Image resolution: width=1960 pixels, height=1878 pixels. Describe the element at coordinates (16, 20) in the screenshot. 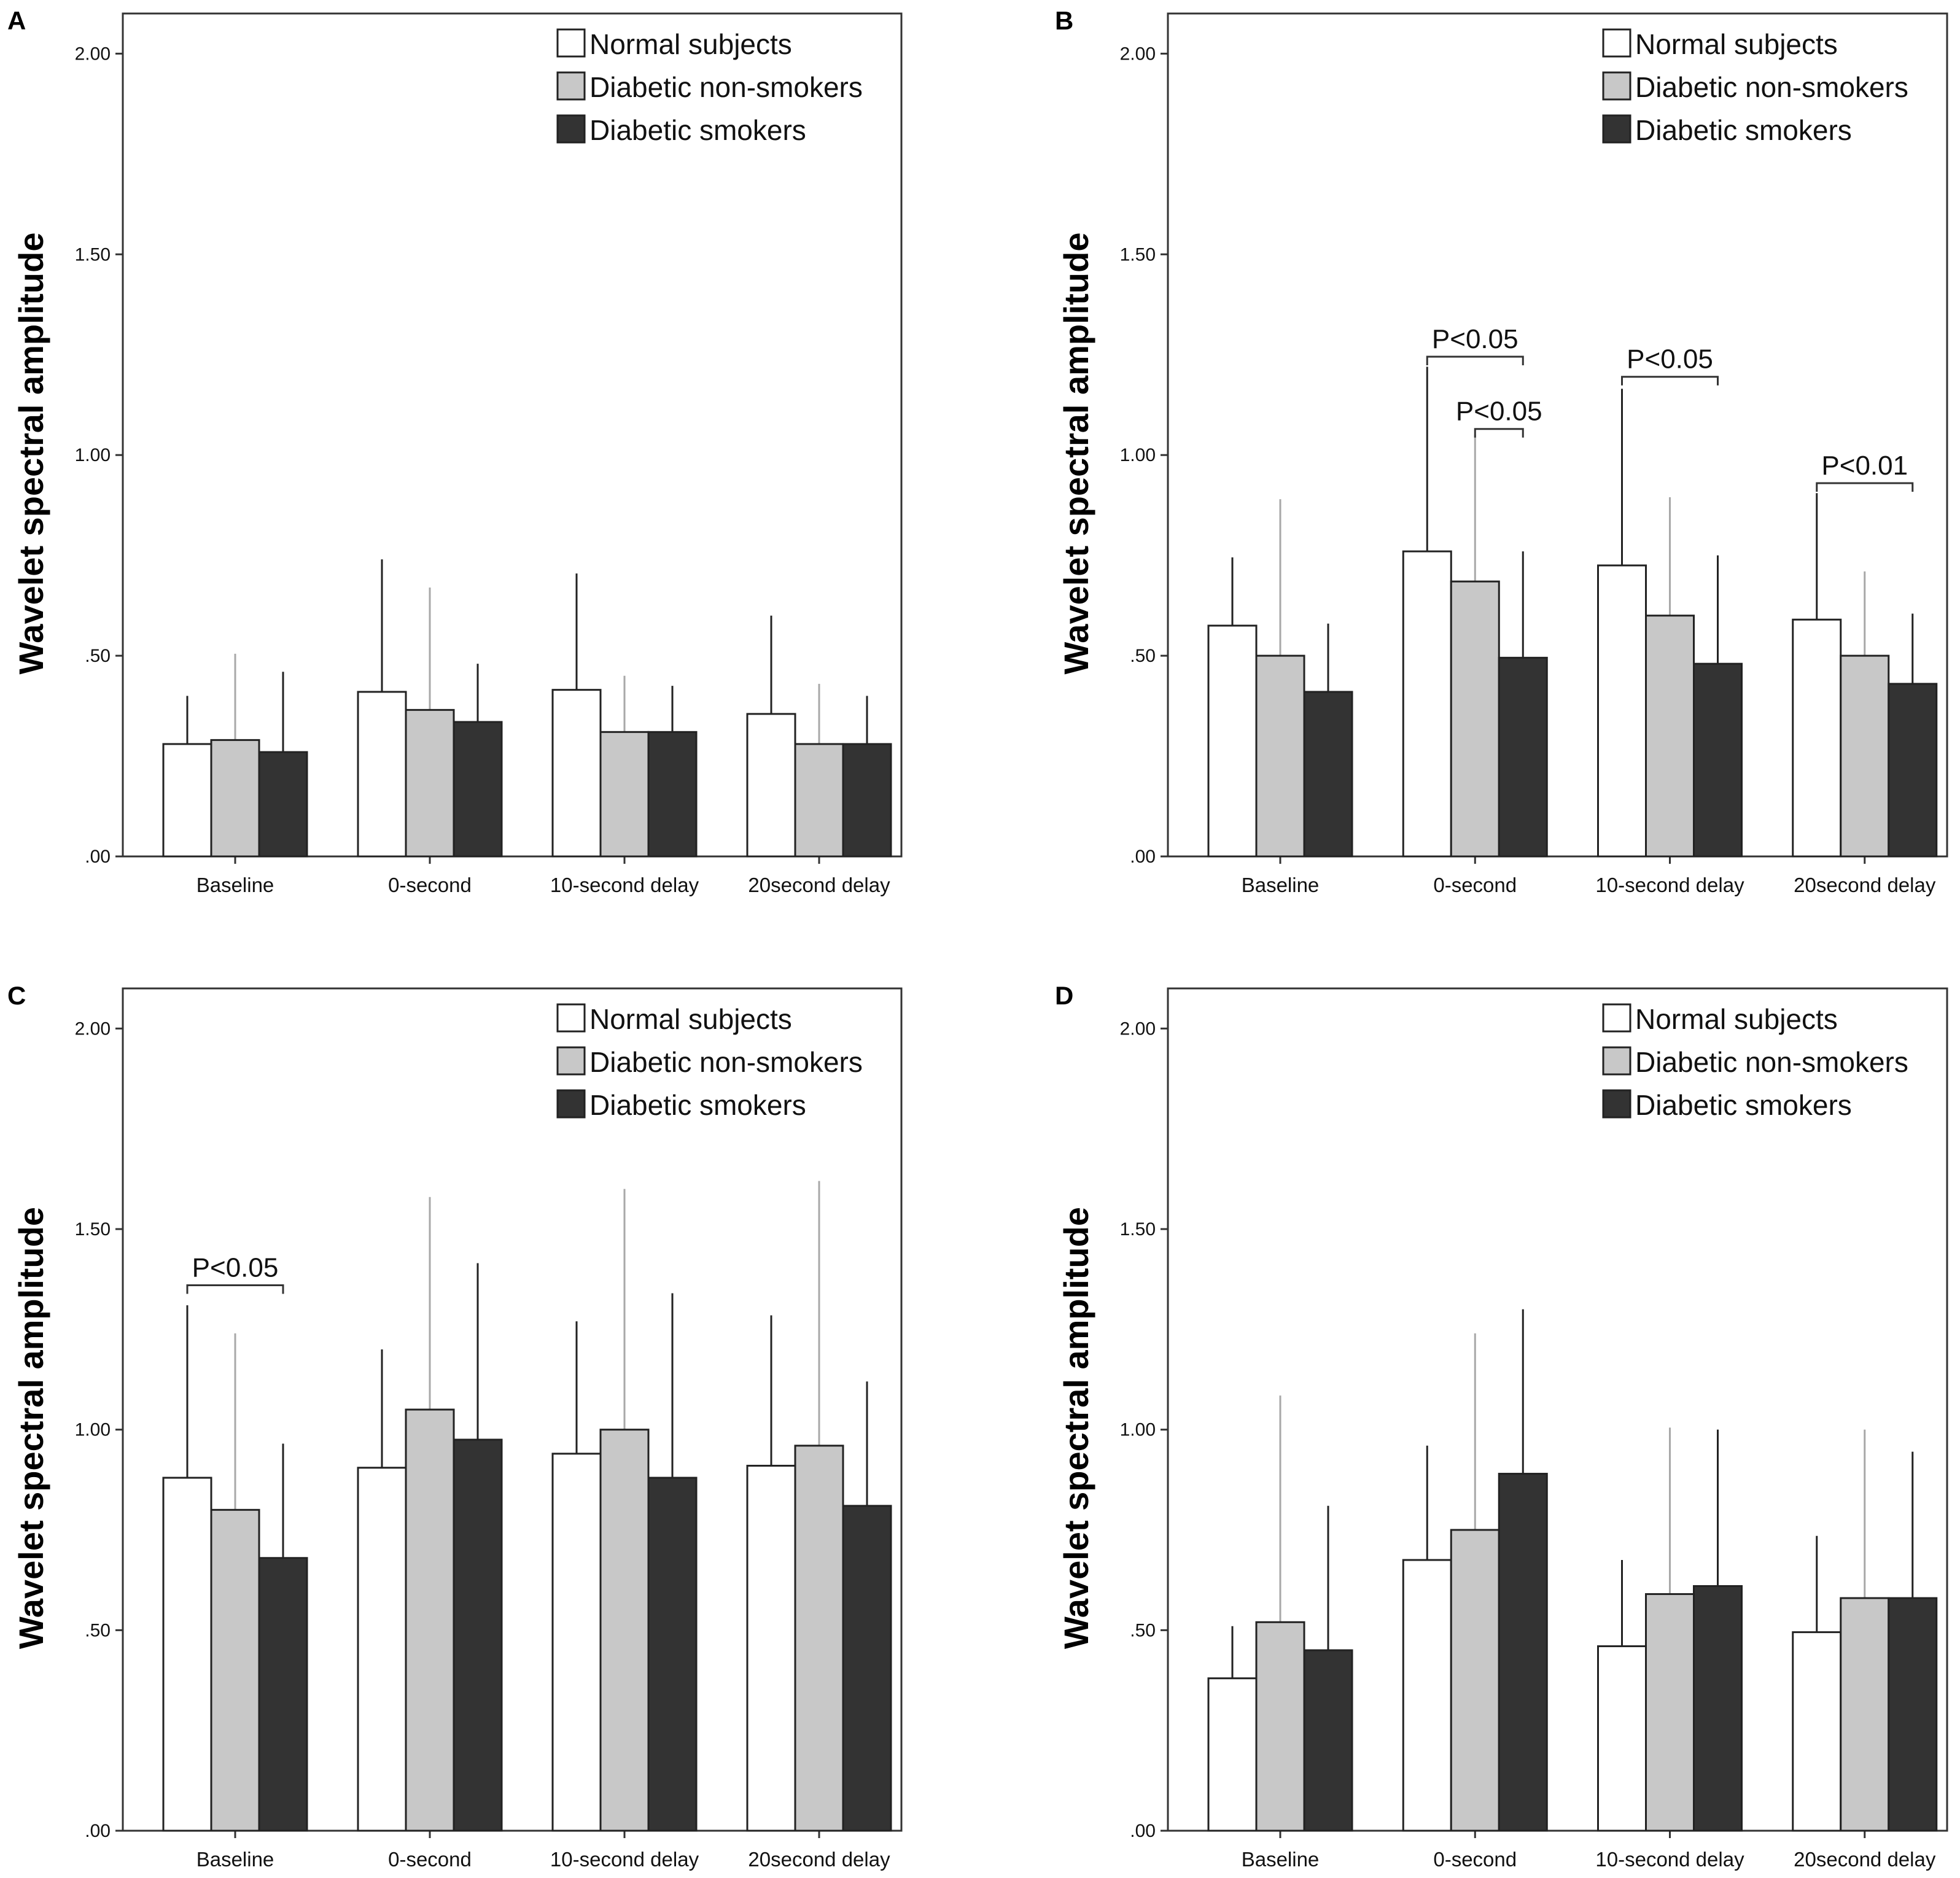

I see `panel-letter: A` at that location.